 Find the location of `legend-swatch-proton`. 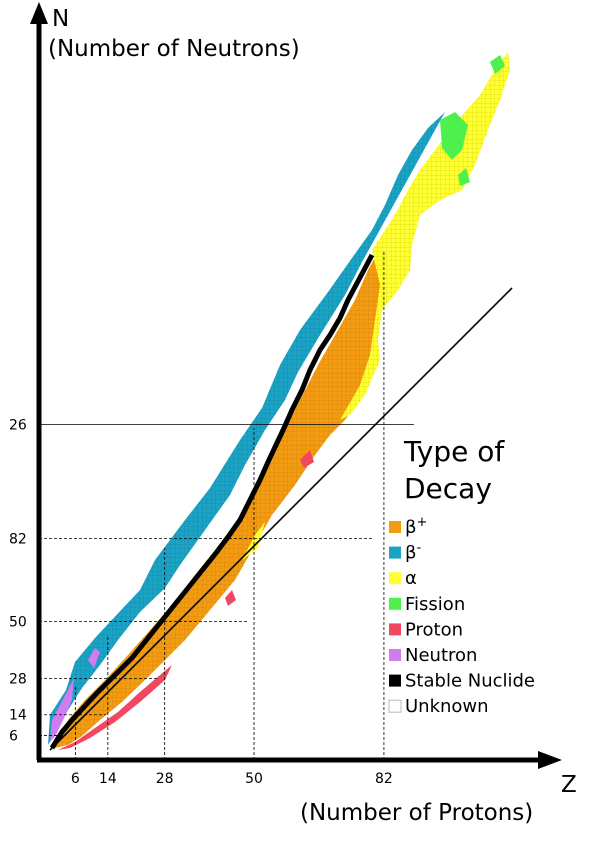

legend-swatch-proton is located at coordinates (395, 629).